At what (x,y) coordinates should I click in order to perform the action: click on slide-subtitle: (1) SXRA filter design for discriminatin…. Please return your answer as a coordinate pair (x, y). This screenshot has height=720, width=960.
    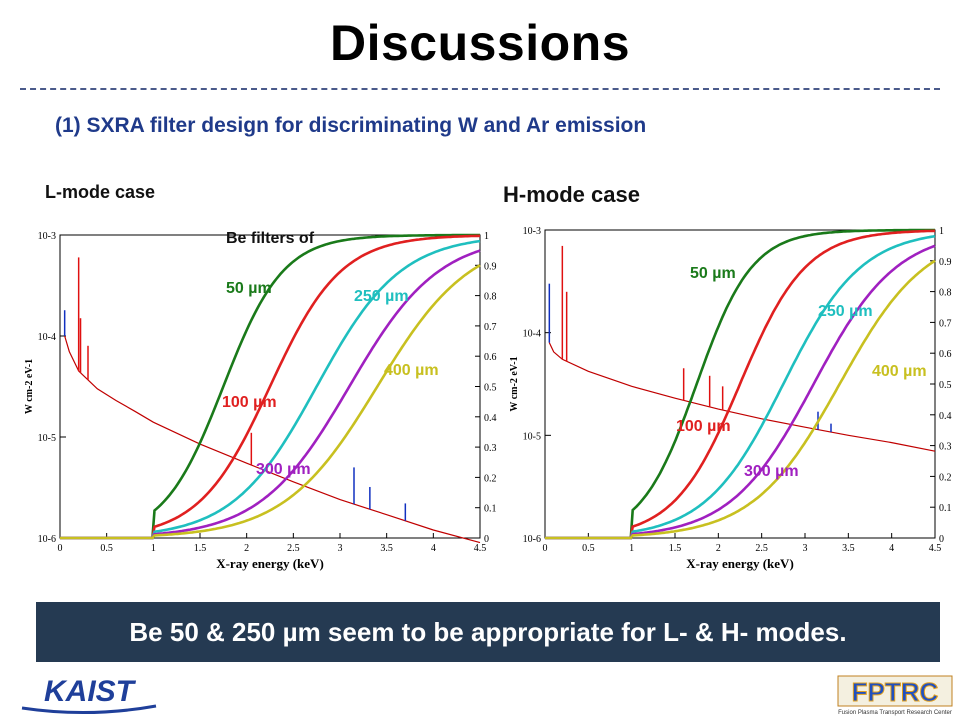
    Looking at the image, I should click on (351, 125).